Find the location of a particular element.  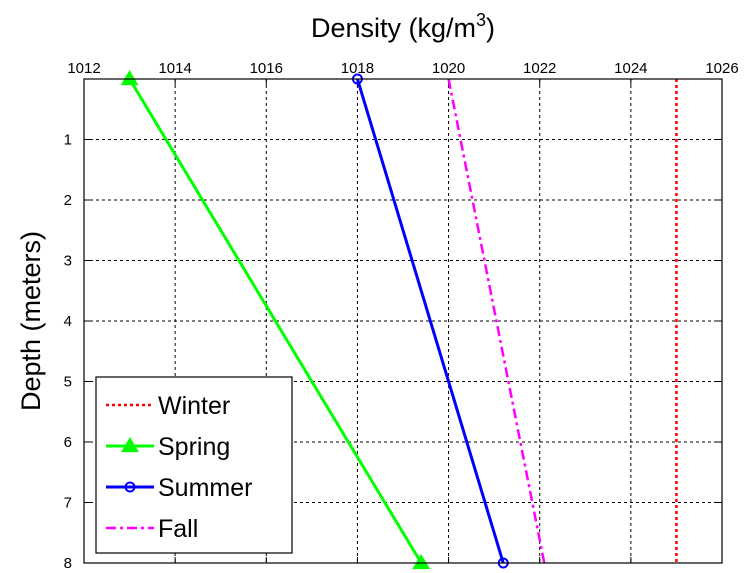

legend-label-fall: Fall is located at coordinates (178, 529).